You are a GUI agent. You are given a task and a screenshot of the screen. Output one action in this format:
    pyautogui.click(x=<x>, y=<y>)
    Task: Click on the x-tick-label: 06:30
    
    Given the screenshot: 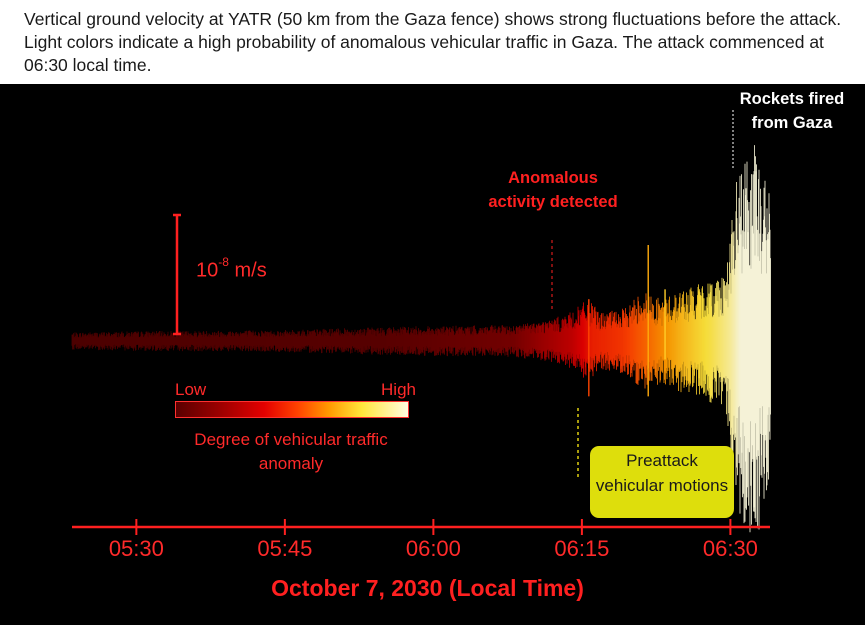 What is the action you would take?
    pyautogui.click(x=730, y=548)
    